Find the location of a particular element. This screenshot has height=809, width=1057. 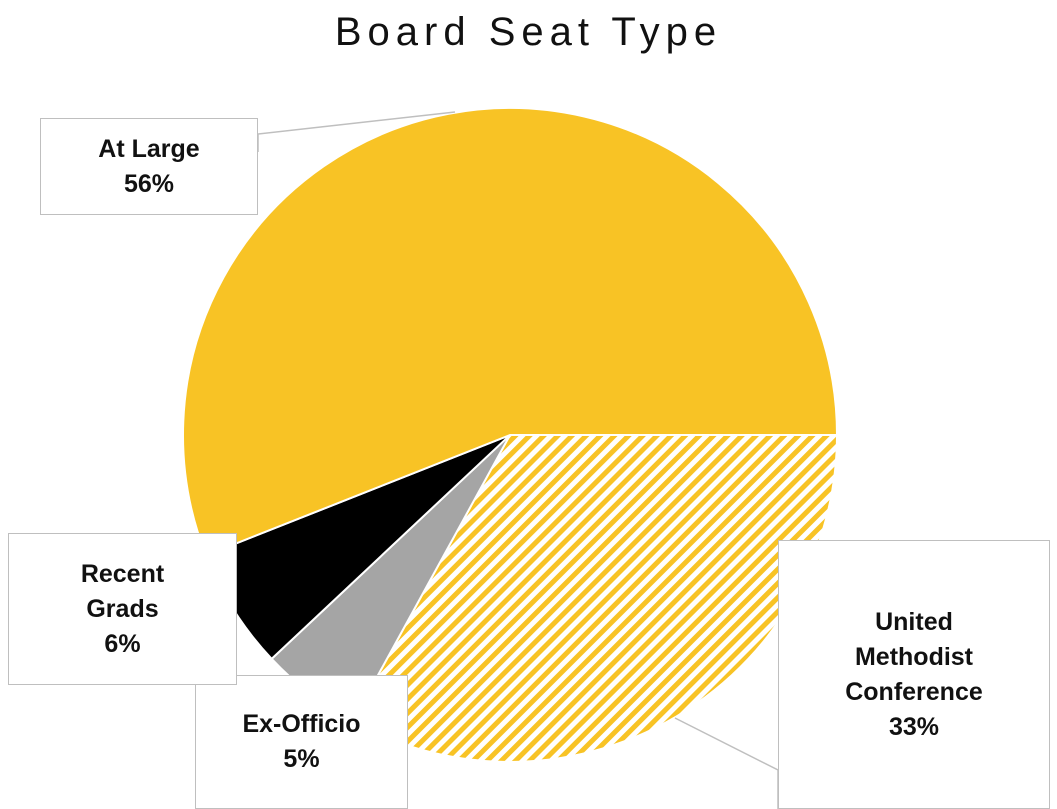

data-label-box: Ex-Officio 5% is located at coordinates (301, 742).